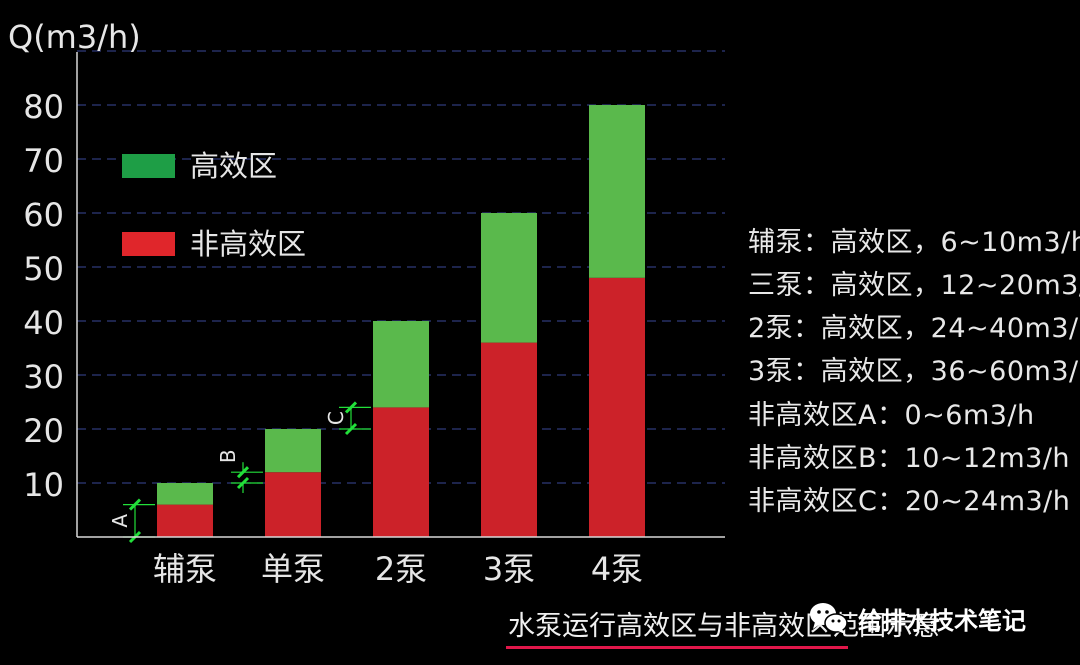 Image resolution: width=1080 pixels, height=665 pixels. What do you see at coordinates (43, 107) in the screenshot?
I see `y-tick-80: 80` at bounding box center [43, 107].